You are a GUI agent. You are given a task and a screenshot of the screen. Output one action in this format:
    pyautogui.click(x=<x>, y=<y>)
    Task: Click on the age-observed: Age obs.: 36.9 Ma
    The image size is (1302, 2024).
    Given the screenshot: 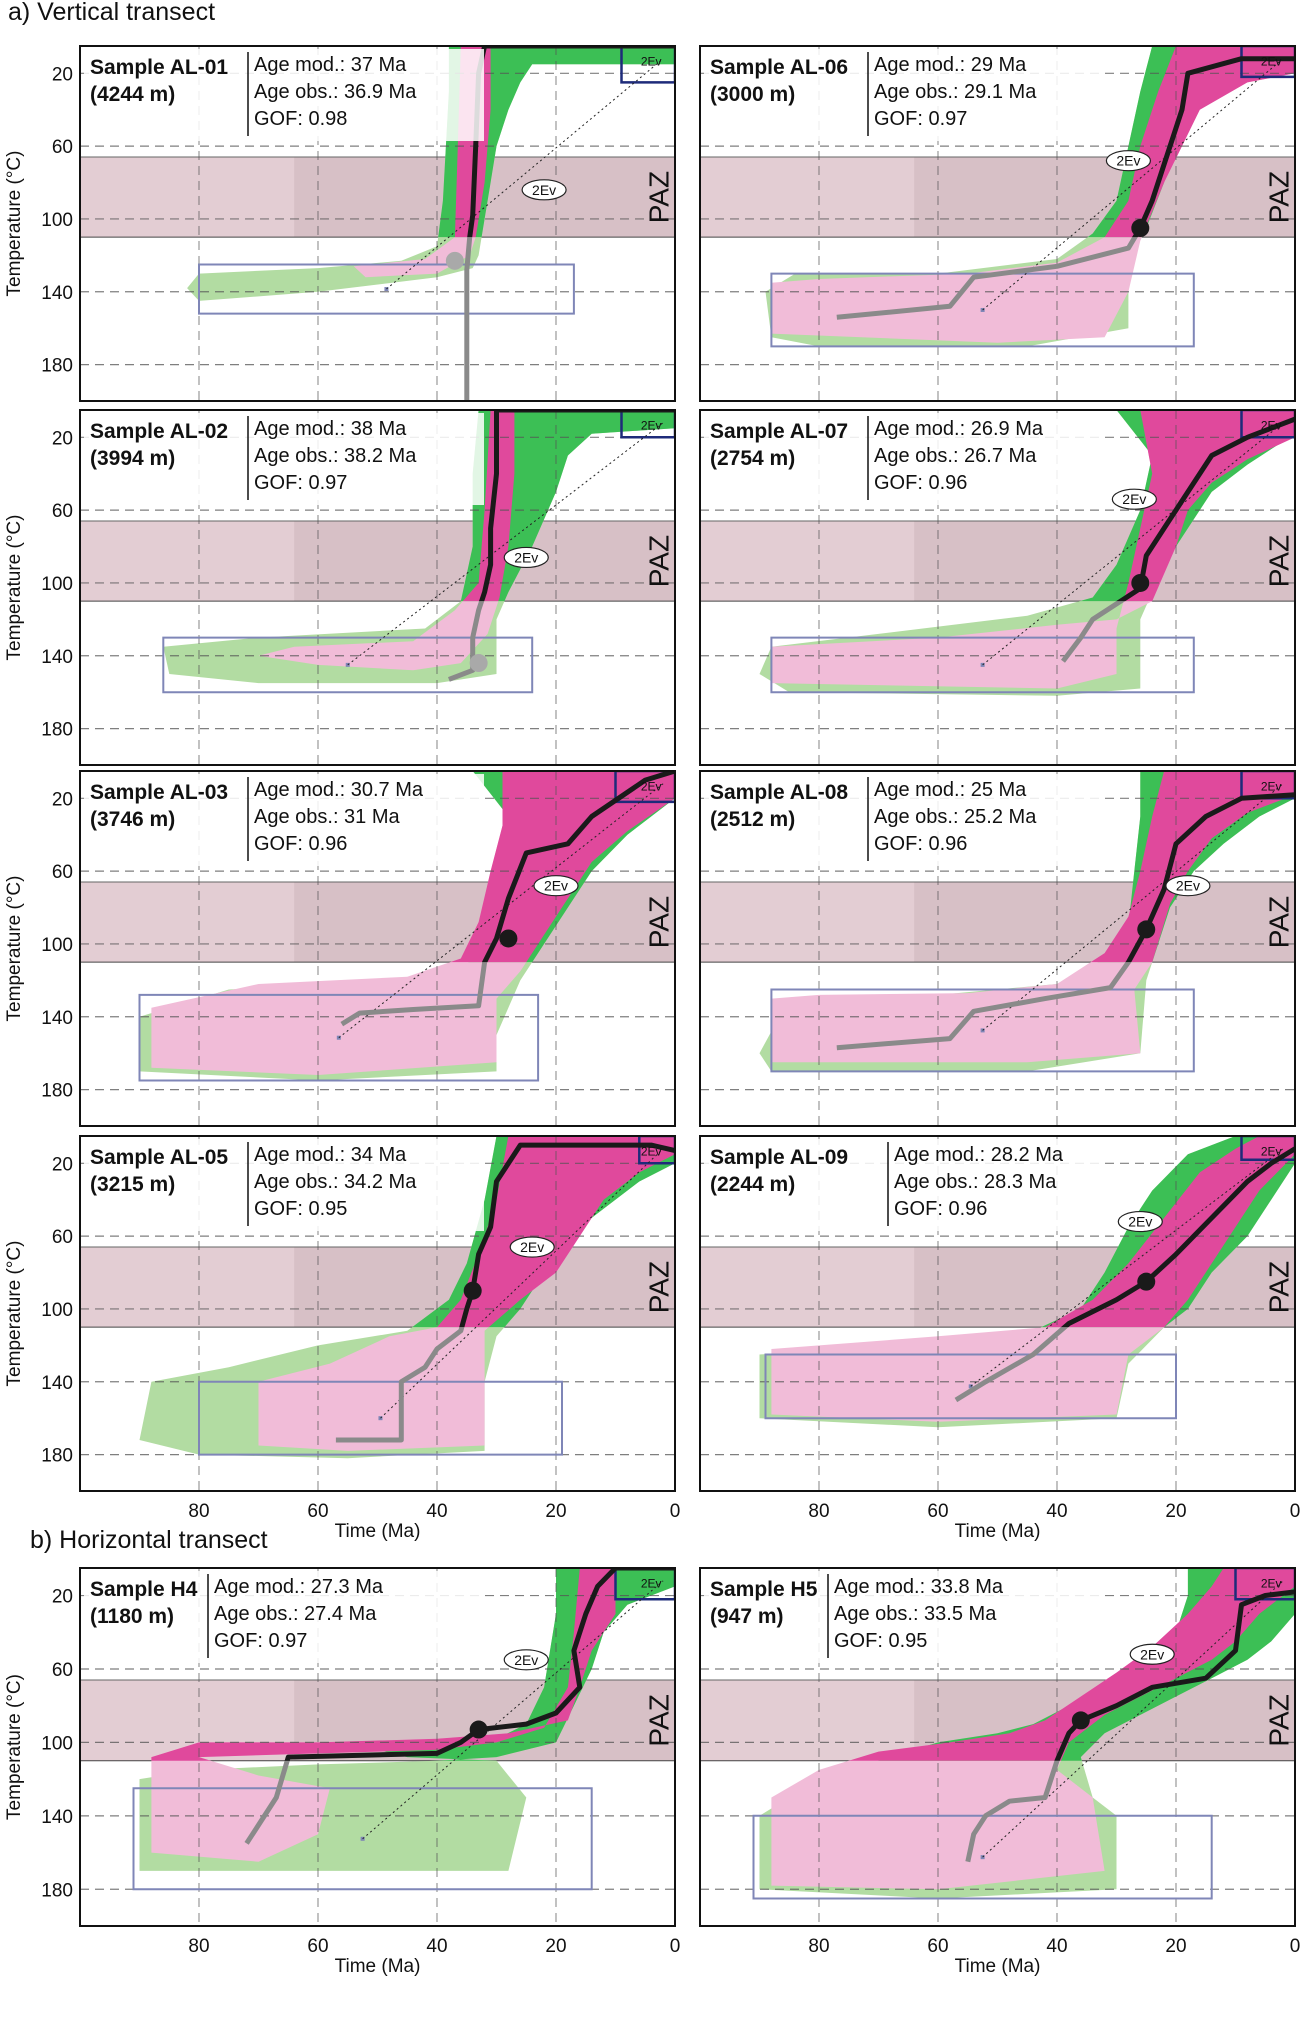 What is the action you would take?
    pyautogui.click(x=335, y=92)
    